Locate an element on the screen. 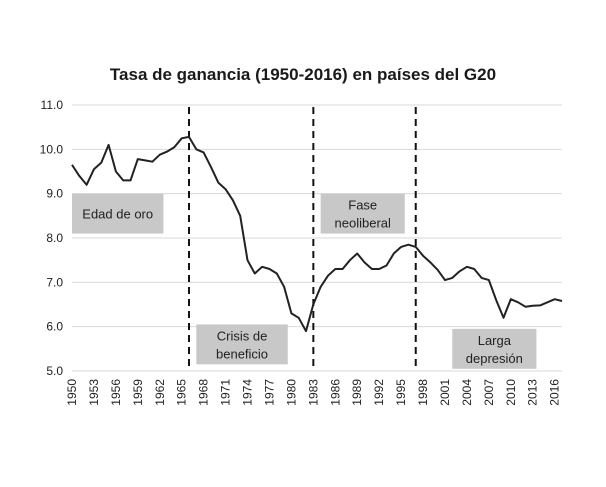  x-tick-label: 1953 is located at coordinates (94, 392).